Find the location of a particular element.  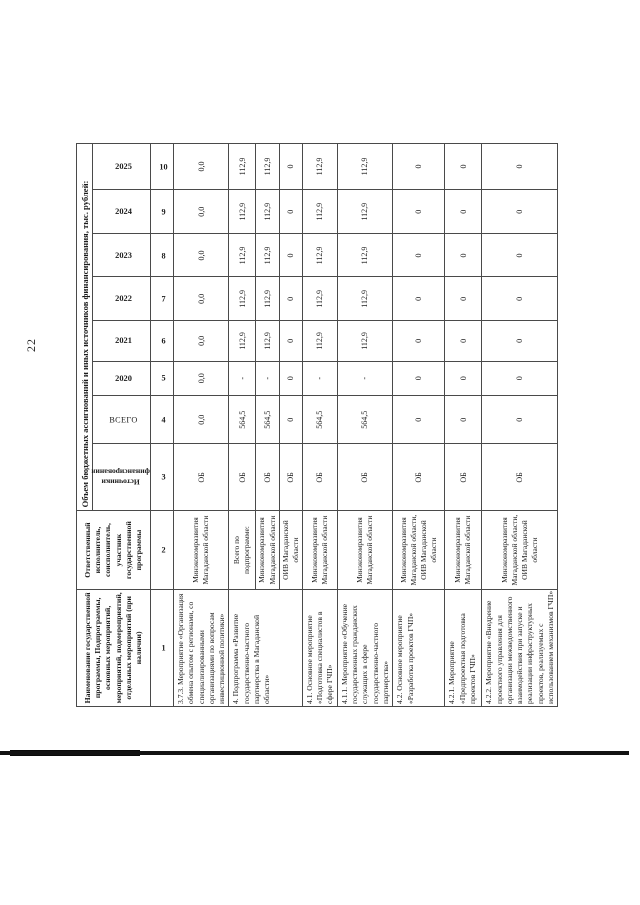

col-header-total: ВСЕГО is located at coordinates (121, 419).